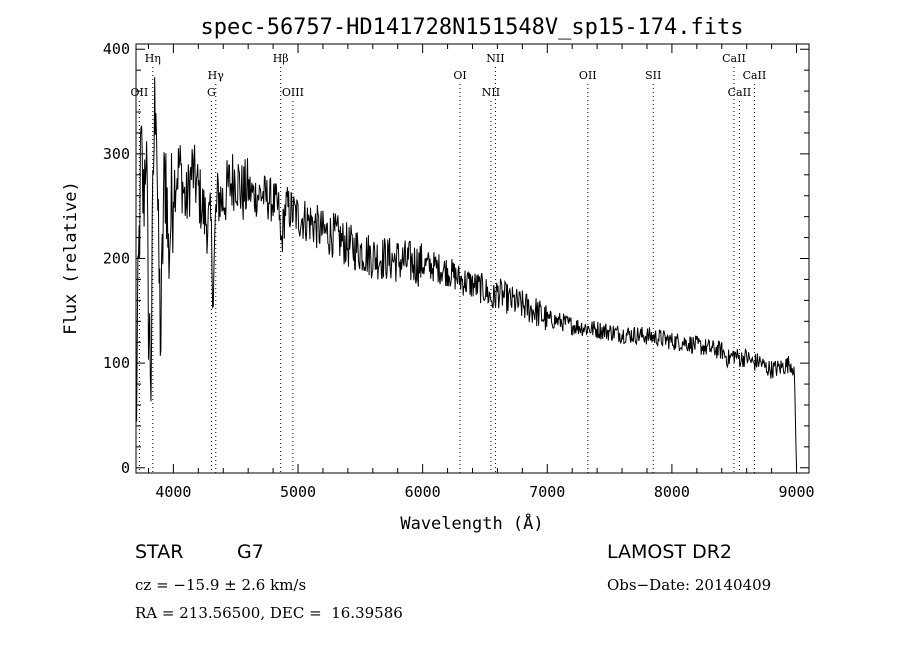 This screenshot has height=650, width=900. I want to click on cz-readout: cz = −15.9 ± 2.6 km/s, so click(221, 585).